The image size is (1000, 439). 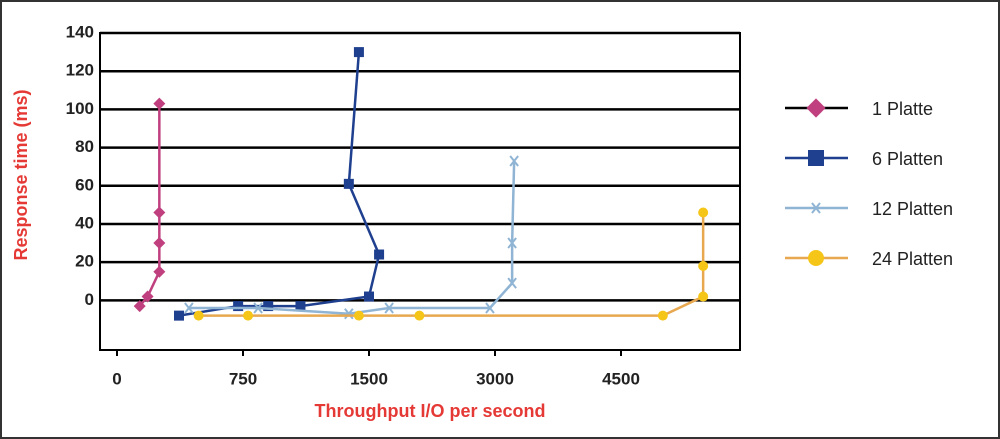 I want to click on x-tick-label: 4500, so click(x=621, y=378).